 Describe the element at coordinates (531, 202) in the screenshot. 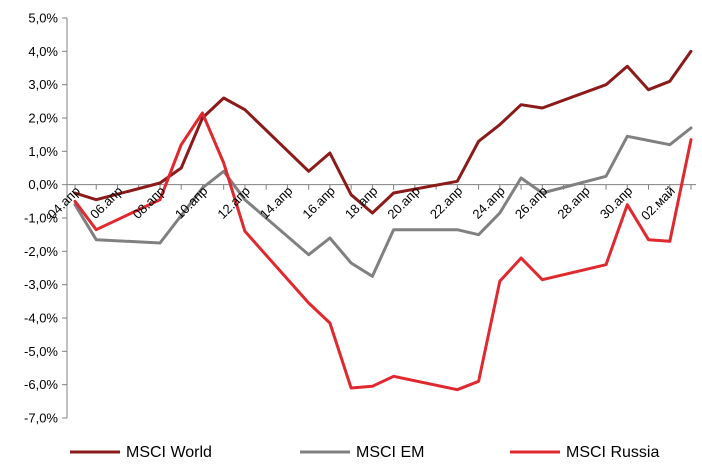

I see `x-tick-label: 26.апр` at that location.